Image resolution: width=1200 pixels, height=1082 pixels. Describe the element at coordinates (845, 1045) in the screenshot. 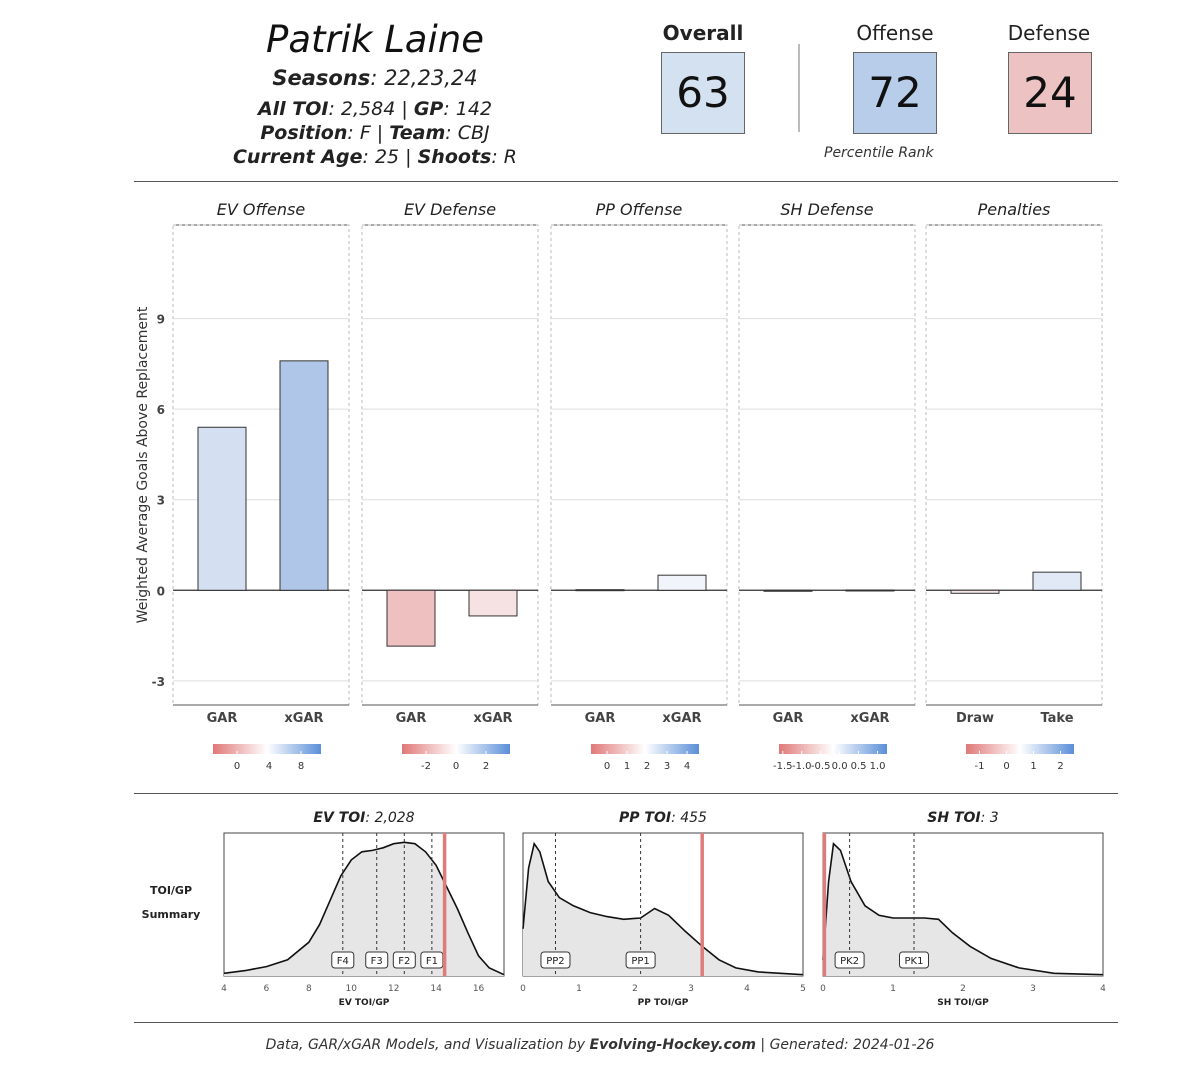

I see `footer-suffix: | Generated: 2024-01-26` at that location.